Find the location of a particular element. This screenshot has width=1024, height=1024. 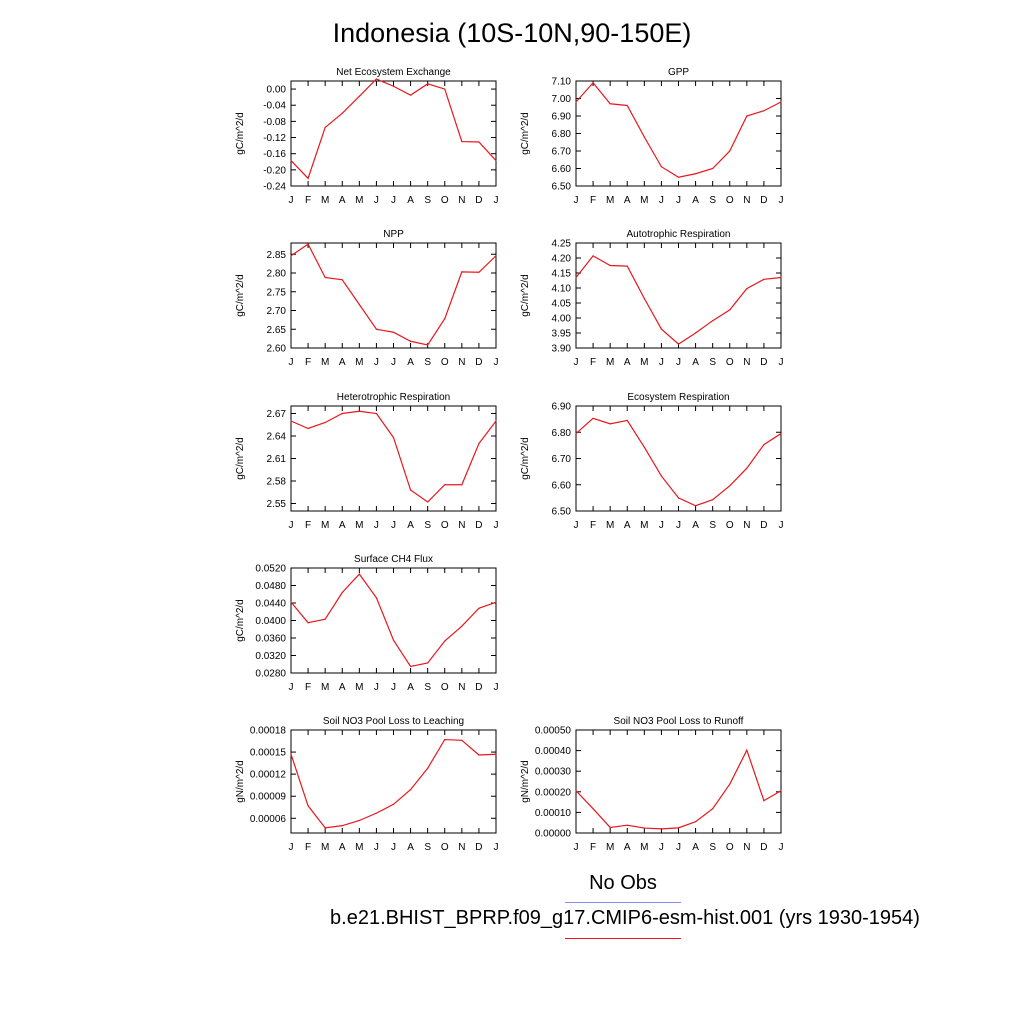

y-tick-label: 2.85 is located at coordinates (277, 255).